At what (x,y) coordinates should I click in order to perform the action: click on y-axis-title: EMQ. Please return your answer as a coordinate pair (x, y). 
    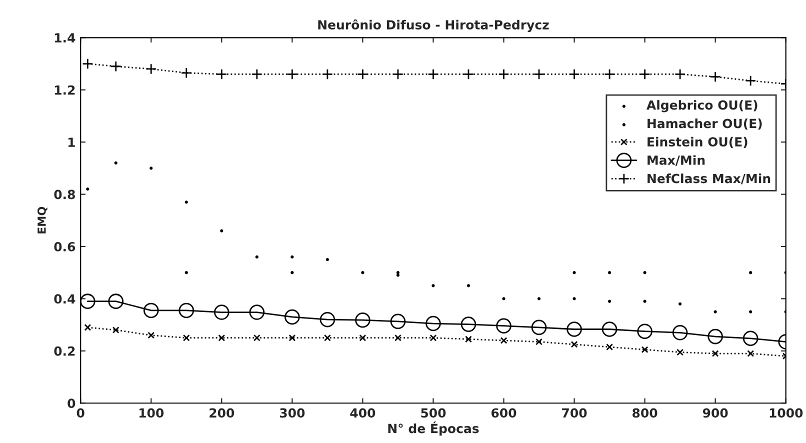
    Looking at the image, I should click on (42, 220).